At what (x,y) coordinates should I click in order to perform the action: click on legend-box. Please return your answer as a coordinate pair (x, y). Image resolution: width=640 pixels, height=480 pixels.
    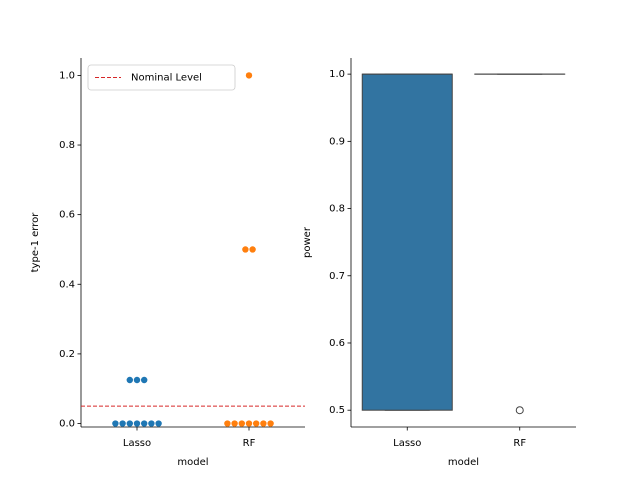
    Looking at the image, I should click on (161, 77).